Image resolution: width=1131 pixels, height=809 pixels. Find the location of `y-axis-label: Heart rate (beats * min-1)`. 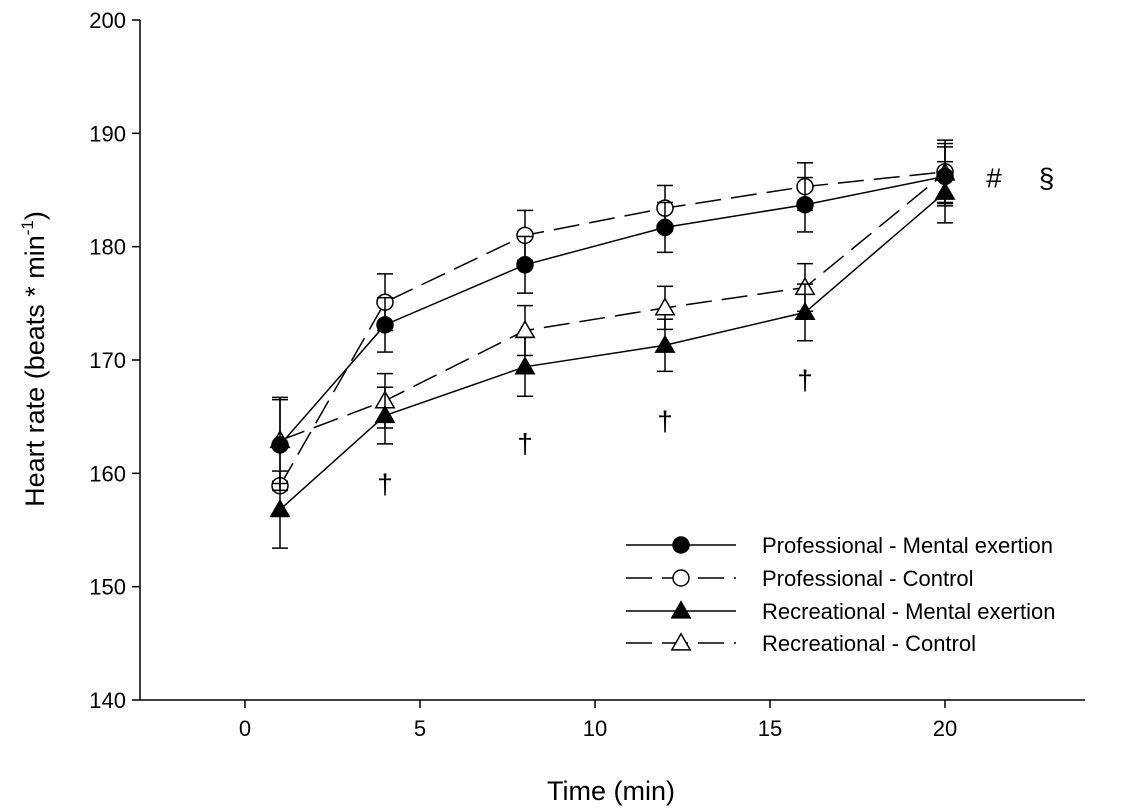

y-axis-label: Heart rate (beats * min-1) is located at coordinates (34, 359).